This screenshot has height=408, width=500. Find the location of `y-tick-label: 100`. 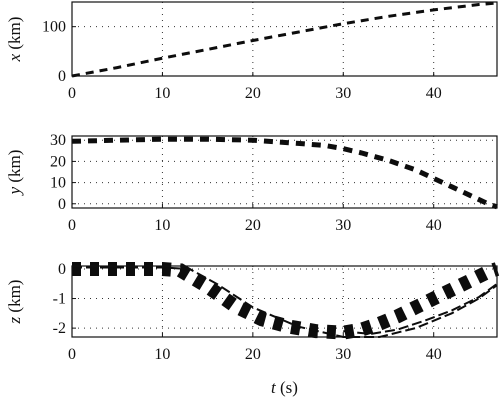

y-tick-label: 100 is located at coordinates (54, 27).